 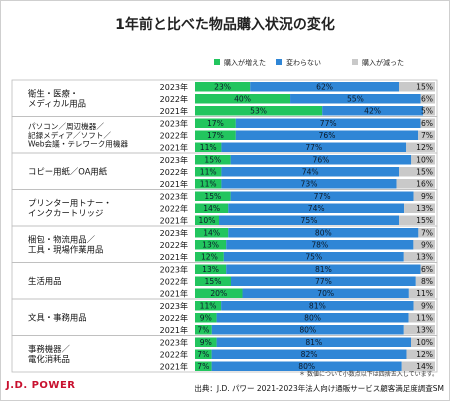 What do you see at coordinates (258, 111) in the screenshot?
I see `data-label: 53%` at bounding box center [258, 111].